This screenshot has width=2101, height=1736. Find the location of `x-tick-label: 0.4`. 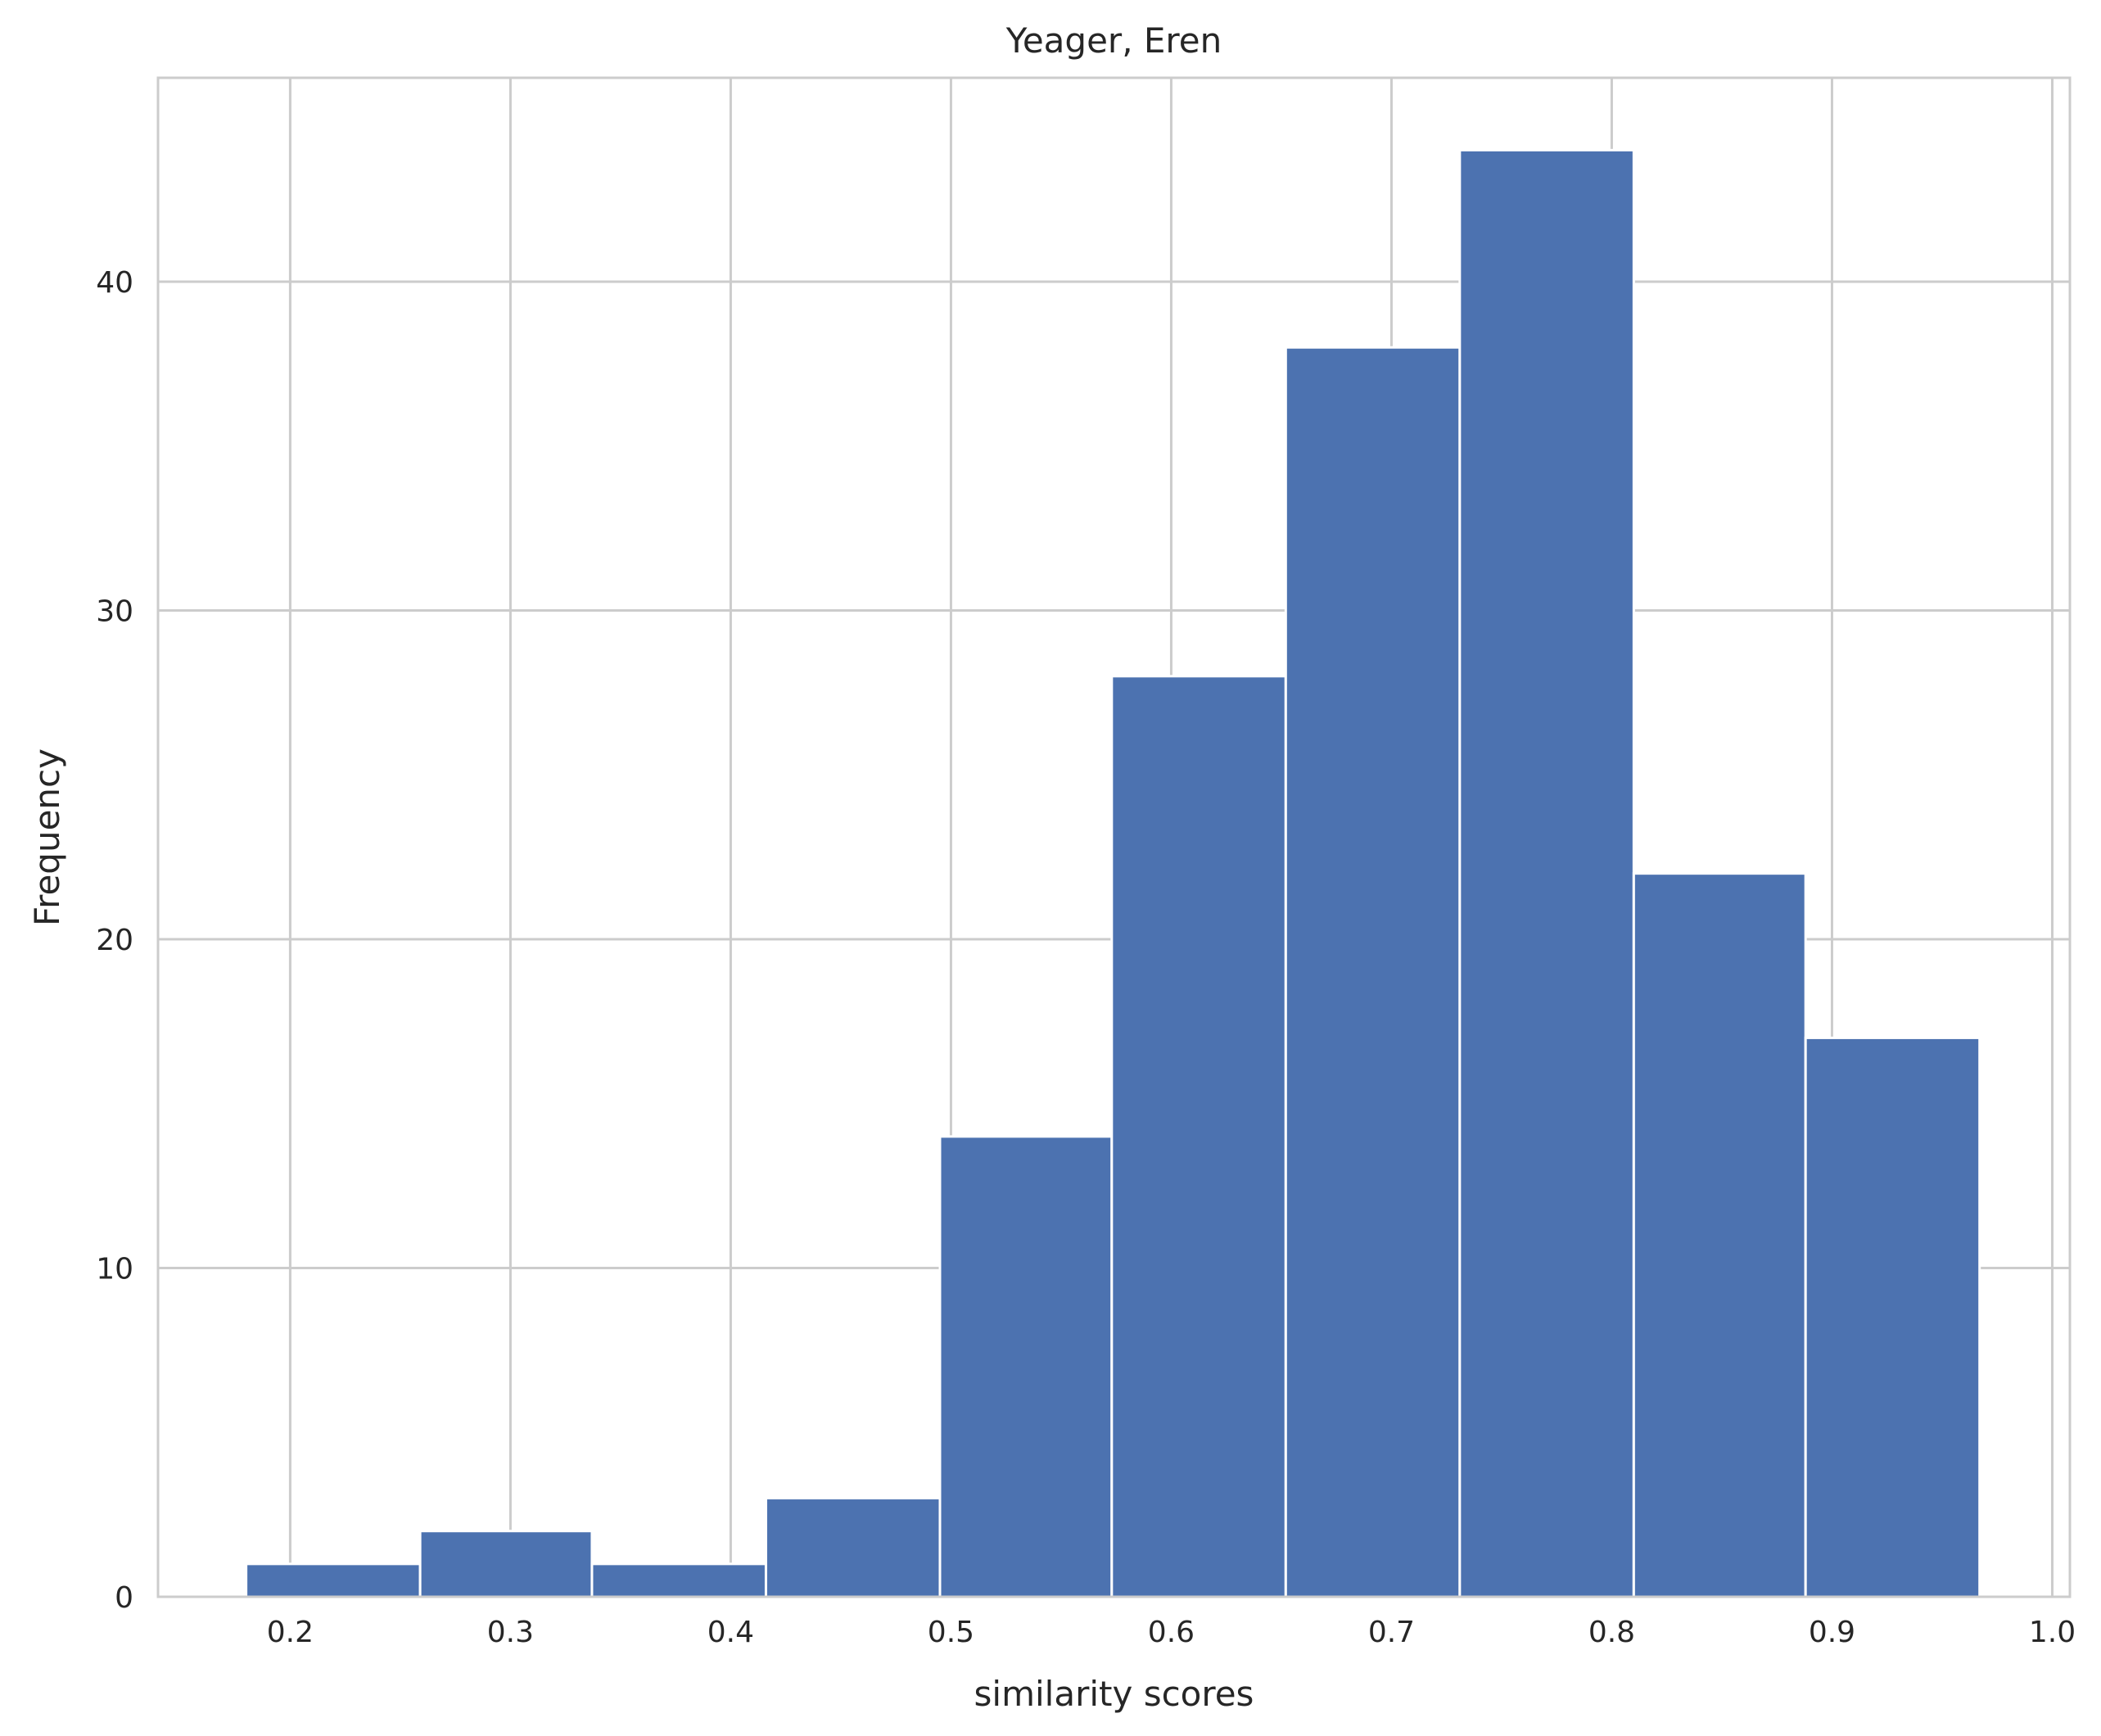

x-tick-label: 0.4 is located at coordinates (731, 1632).